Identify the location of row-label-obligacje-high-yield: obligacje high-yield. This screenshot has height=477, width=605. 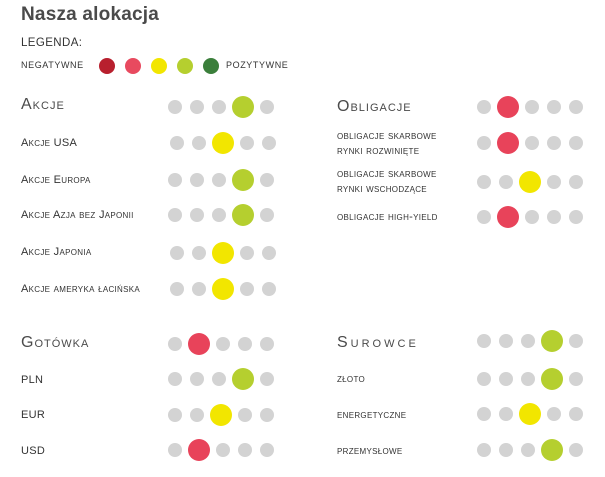
(387, 217).